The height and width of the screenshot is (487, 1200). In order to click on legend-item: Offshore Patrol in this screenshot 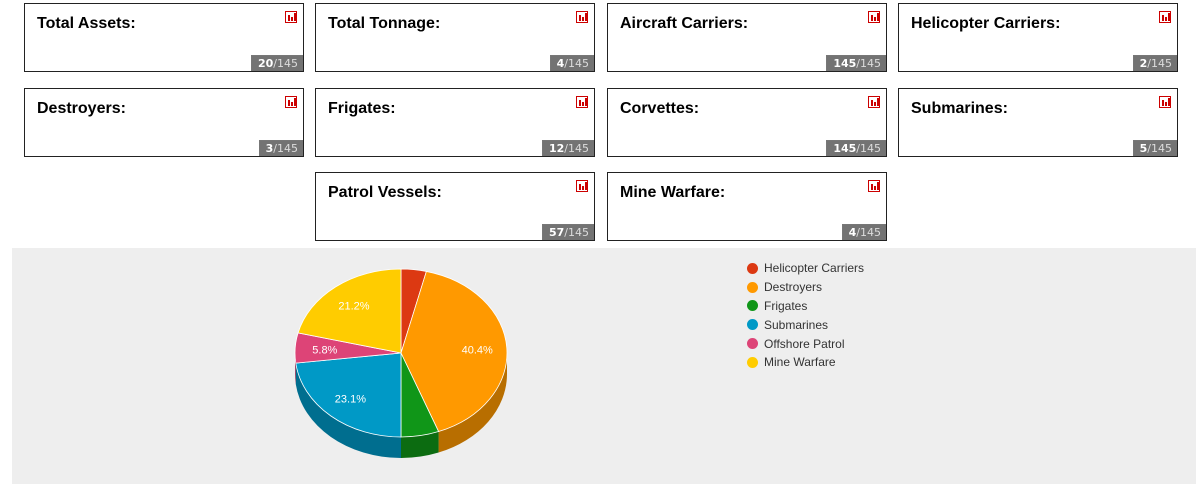, I will do `click(805, 343)`.